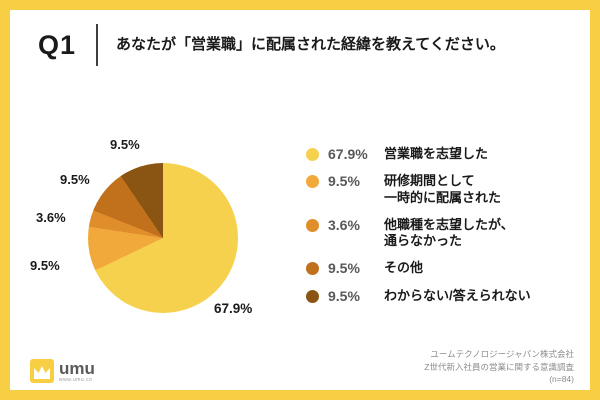  Describe the element at coordinates (75, 179) in the screenshot. I see `pie-label-sonota: 9.5%` at that location.